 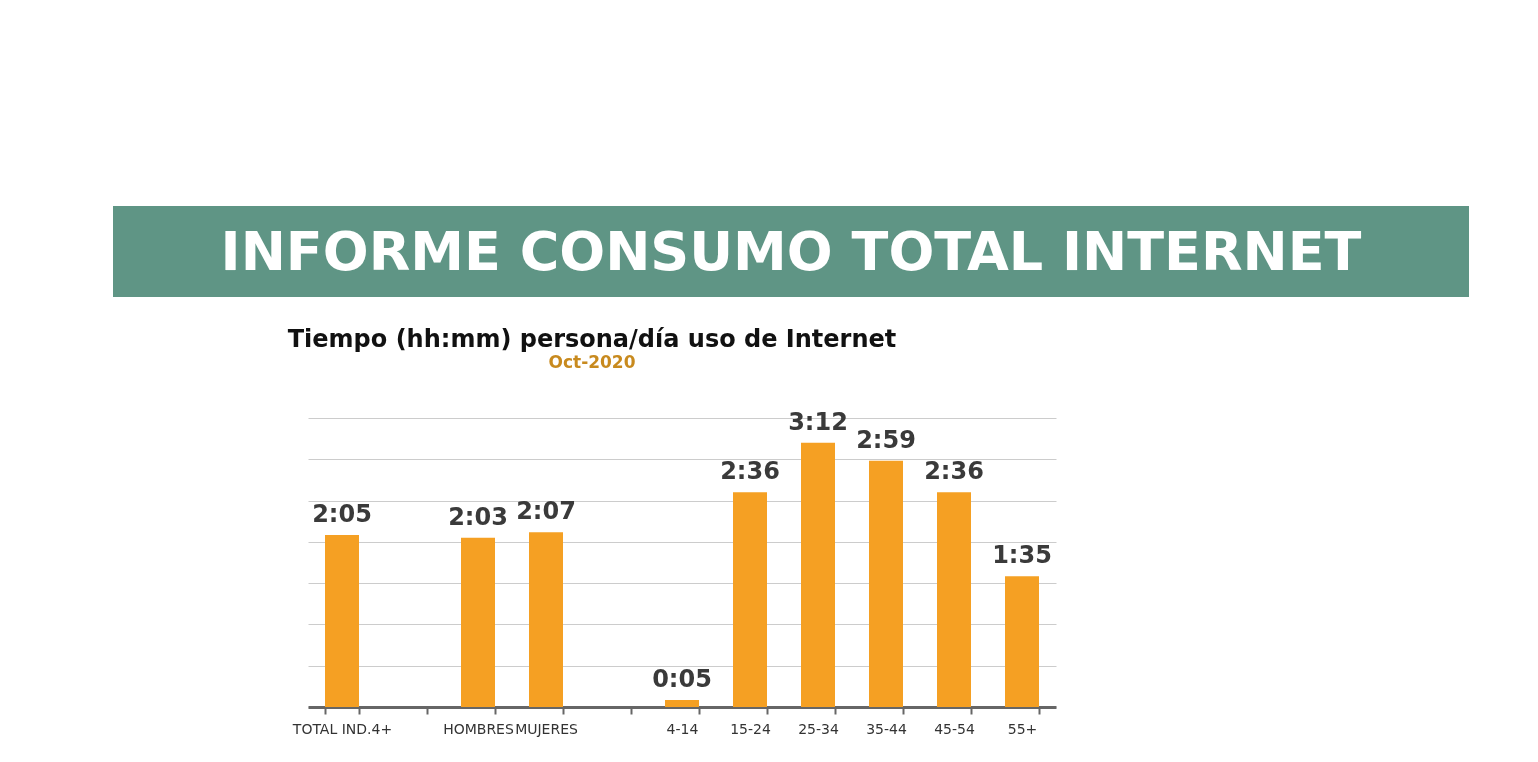 I want to click on data-label: 2:03, so click(x=478, y=516).